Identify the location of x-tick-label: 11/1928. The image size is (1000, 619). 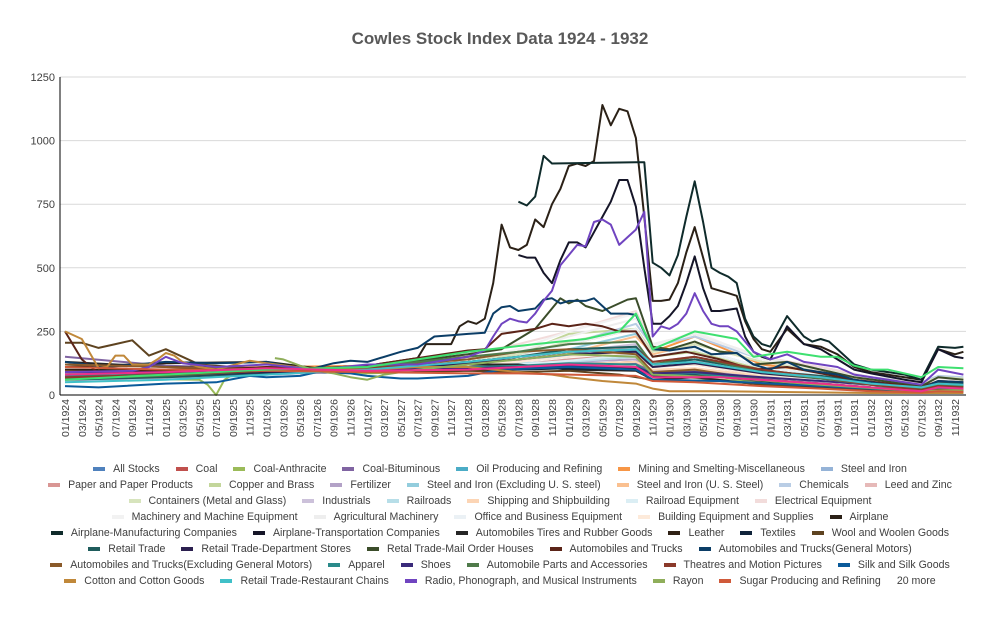
(553, 417).